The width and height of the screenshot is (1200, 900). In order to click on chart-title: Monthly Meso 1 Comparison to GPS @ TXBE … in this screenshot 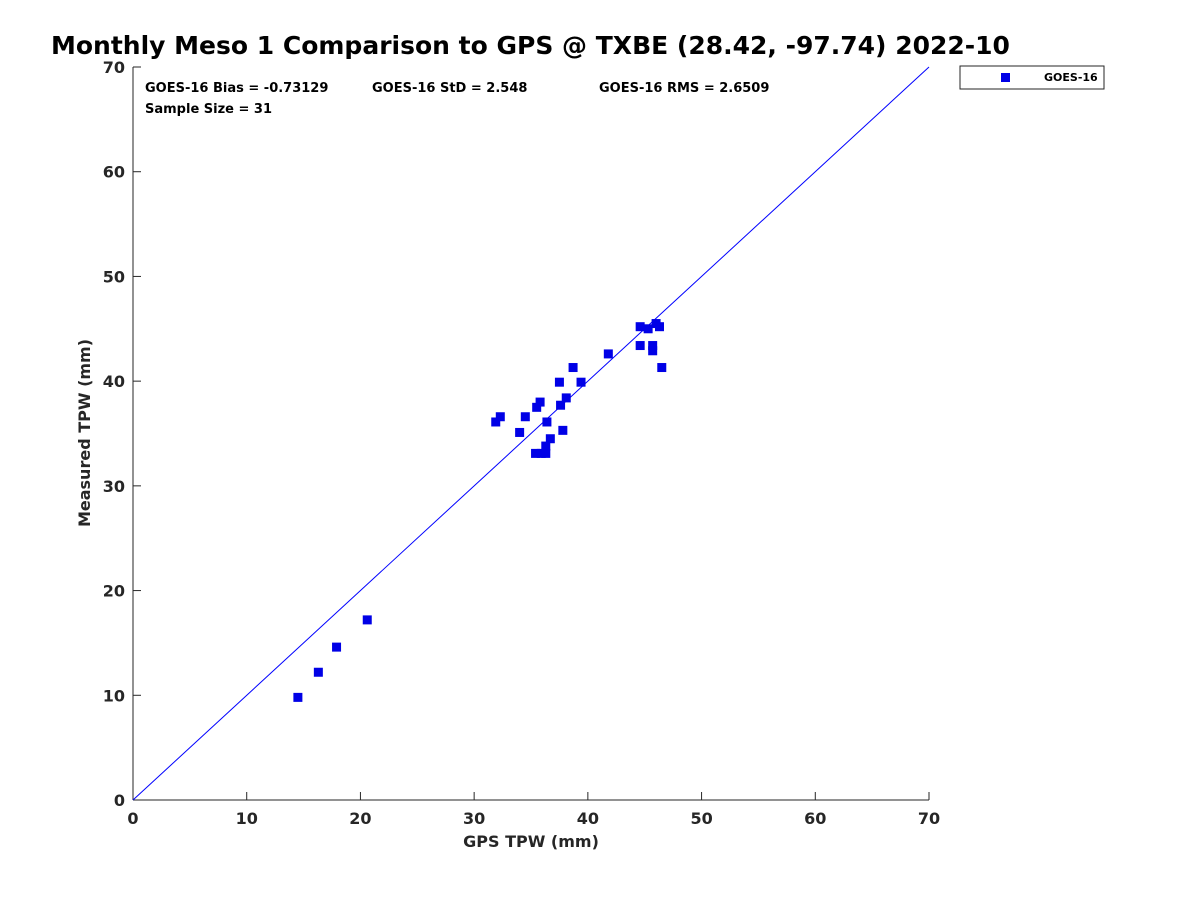, I will do `click(530, 45)`.